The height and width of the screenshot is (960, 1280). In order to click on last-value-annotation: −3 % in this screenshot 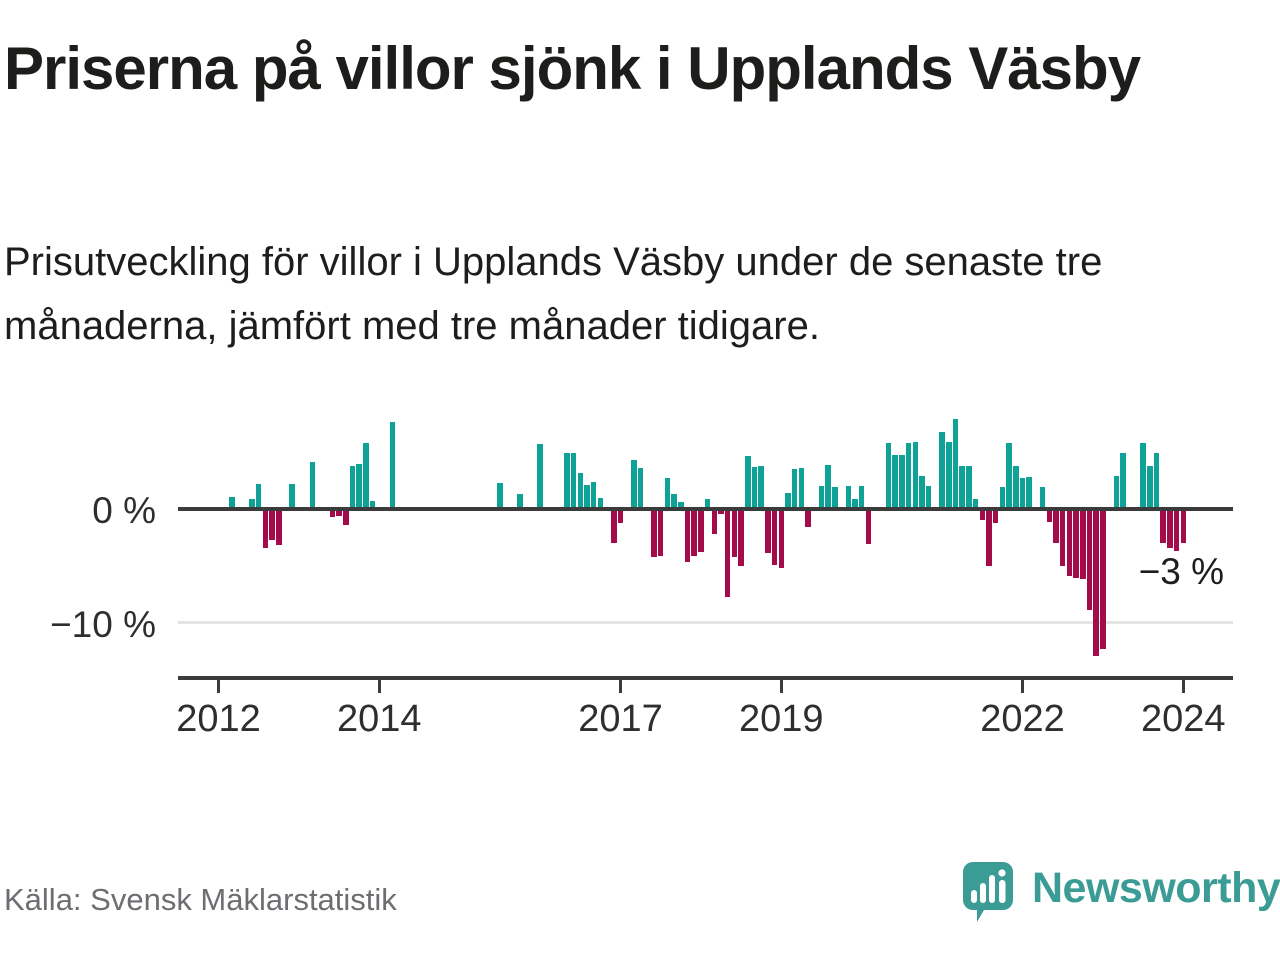, I will do `click(1181, 571)`.